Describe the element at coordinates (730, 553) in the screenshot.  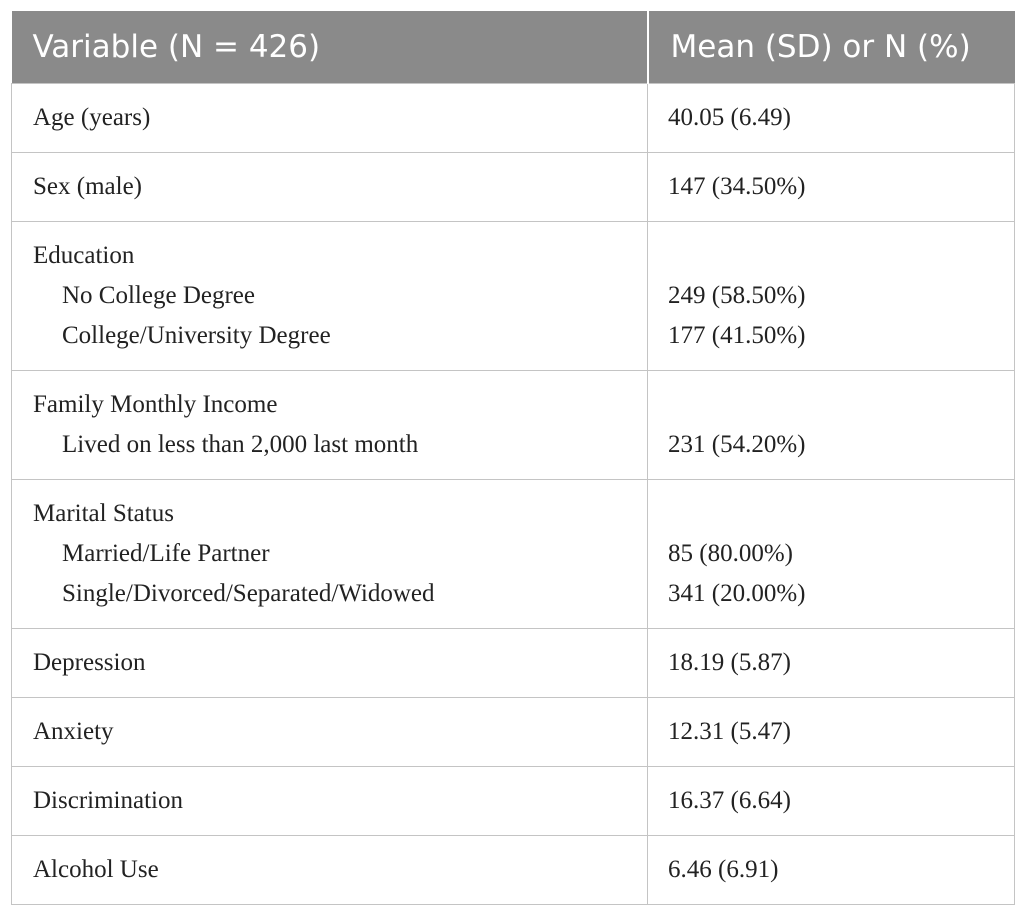
I see `sub-value: 85 (80.00%)` at that location.